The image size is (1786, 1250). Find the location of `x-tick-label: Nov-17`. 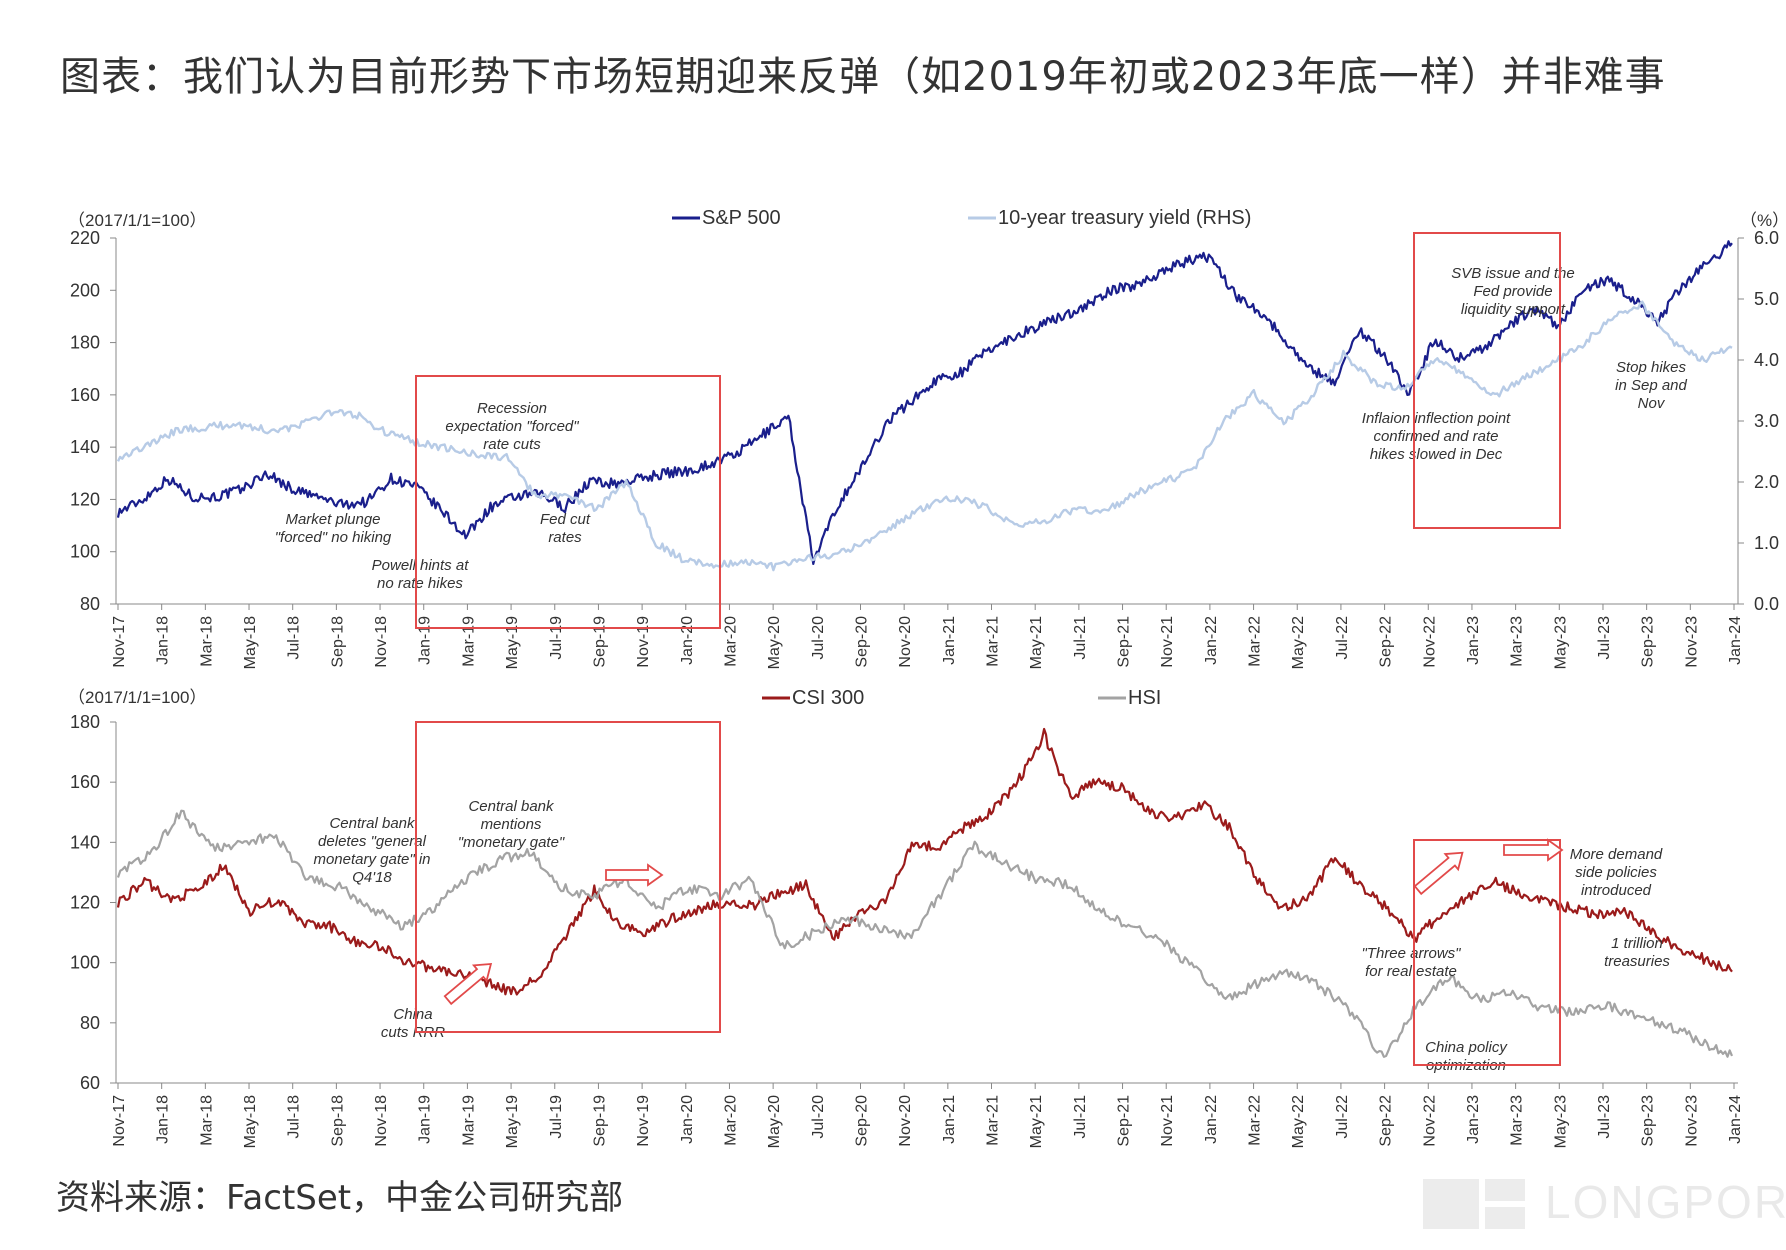

x-tick-label: Nov-17 is located at coordinates (119, 642).